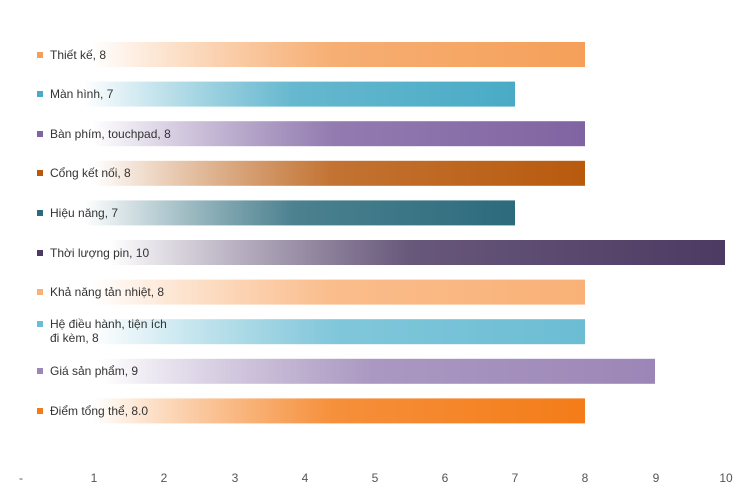 The height and width of the screenshot is (497, 752). Describe the element at coordinates (235, 478) in the screenshot. I see `x-tick-label: 3` at that location.